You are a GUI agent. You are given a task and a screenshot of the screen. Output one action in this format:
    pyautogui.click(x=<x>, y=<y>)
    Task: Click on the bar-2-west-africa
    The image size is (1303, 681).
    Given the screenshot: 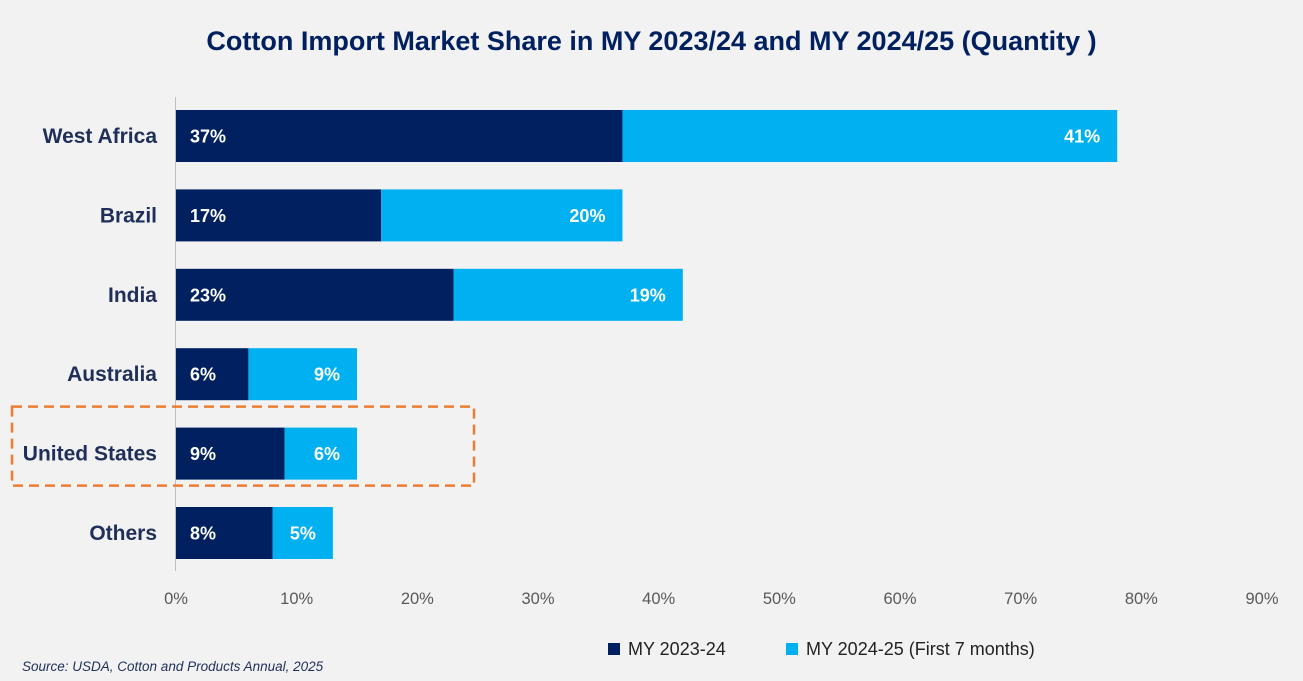 What is the action you would take?
    pyautogui.click(x=870, y=136)
    